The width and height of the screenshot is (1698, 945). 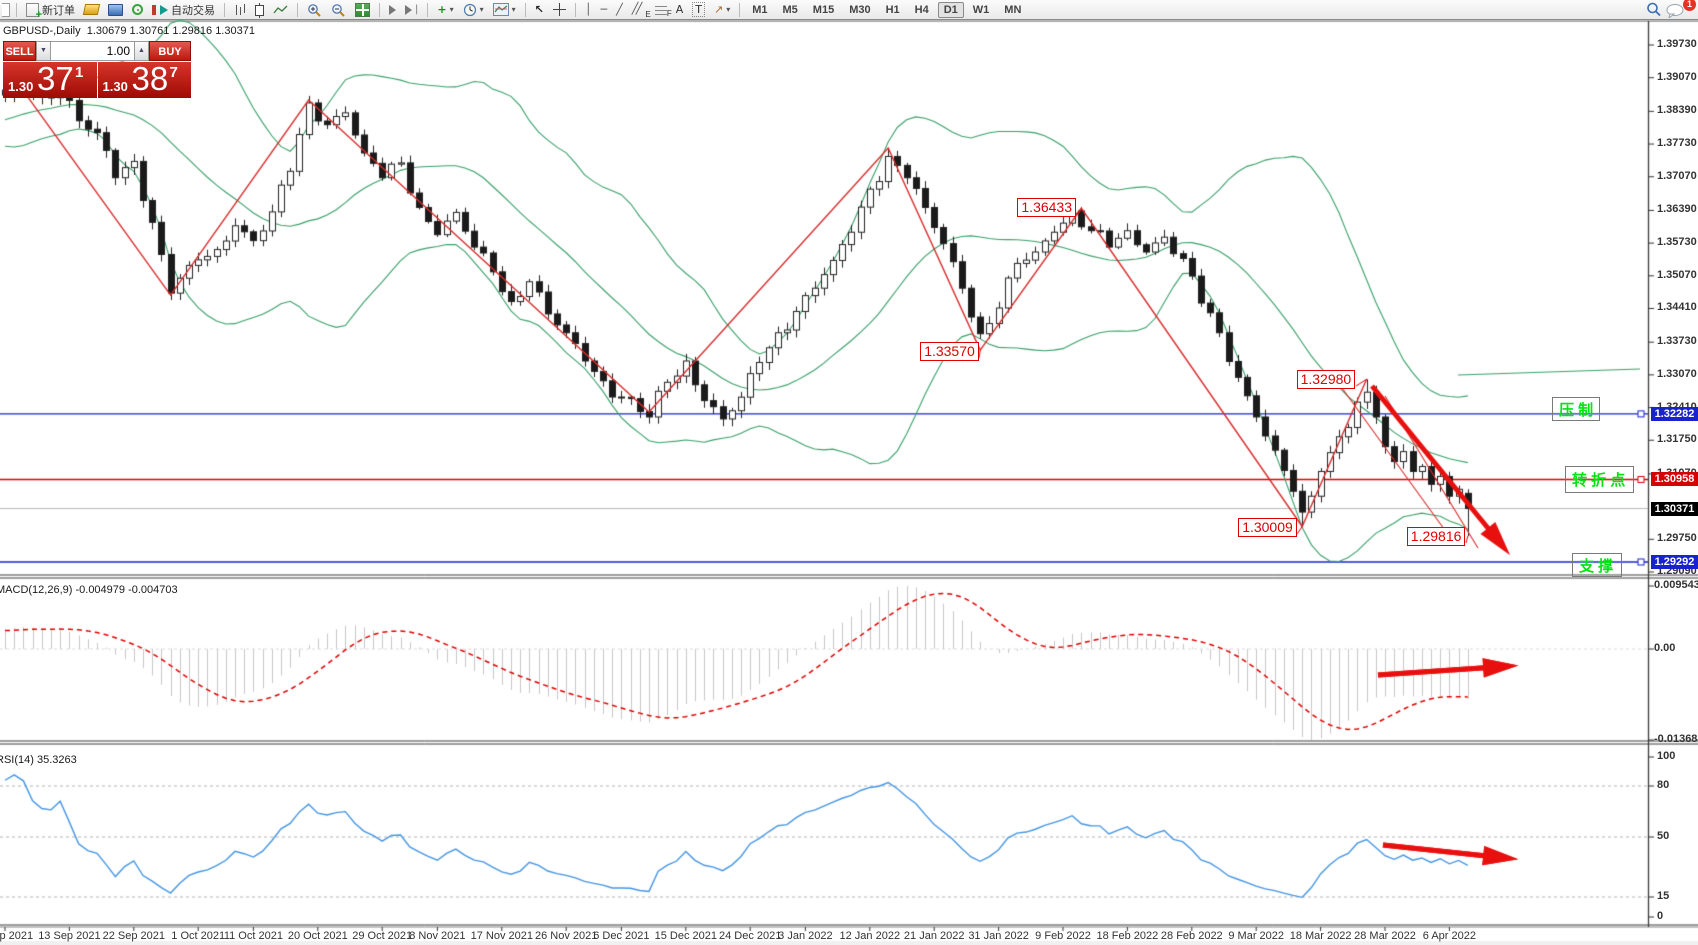 I want to click on chevron-down-icon: ▾, so click(x=451, y=9).